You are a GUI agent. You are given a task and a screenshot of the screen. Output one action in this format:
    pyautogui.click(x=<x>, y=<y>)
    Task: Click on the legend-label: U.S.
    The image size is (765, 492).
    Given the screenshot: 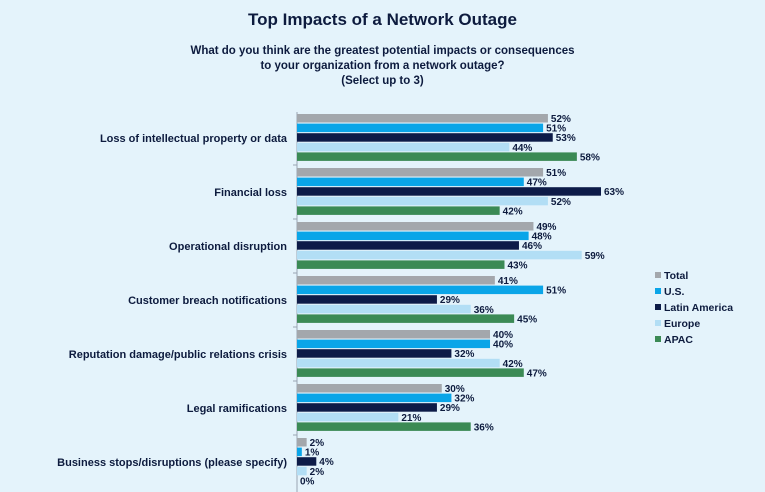 What is the action you would take?
    pyautogui.click(x=674, y=292)
    